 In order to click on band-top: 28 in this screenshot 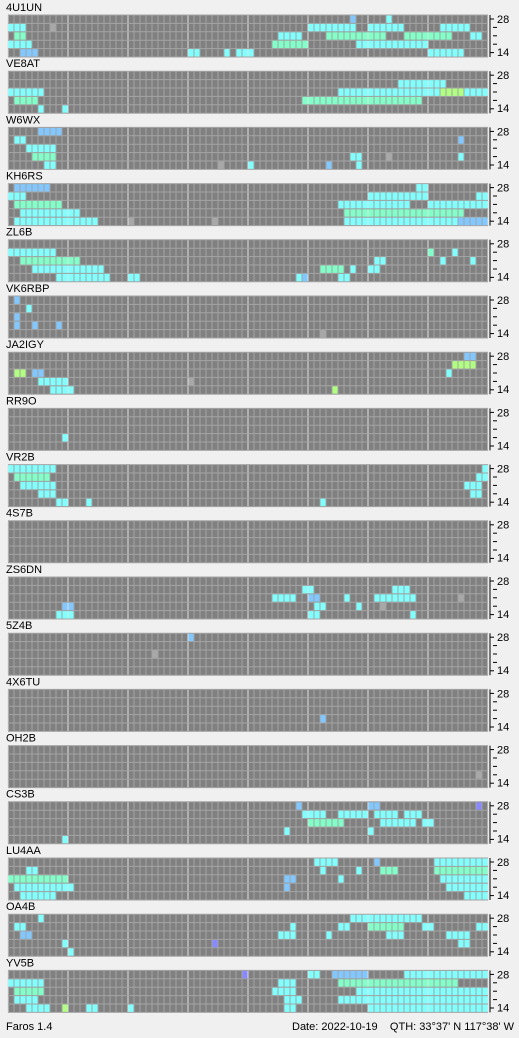, I will do `click(503, 357)`.